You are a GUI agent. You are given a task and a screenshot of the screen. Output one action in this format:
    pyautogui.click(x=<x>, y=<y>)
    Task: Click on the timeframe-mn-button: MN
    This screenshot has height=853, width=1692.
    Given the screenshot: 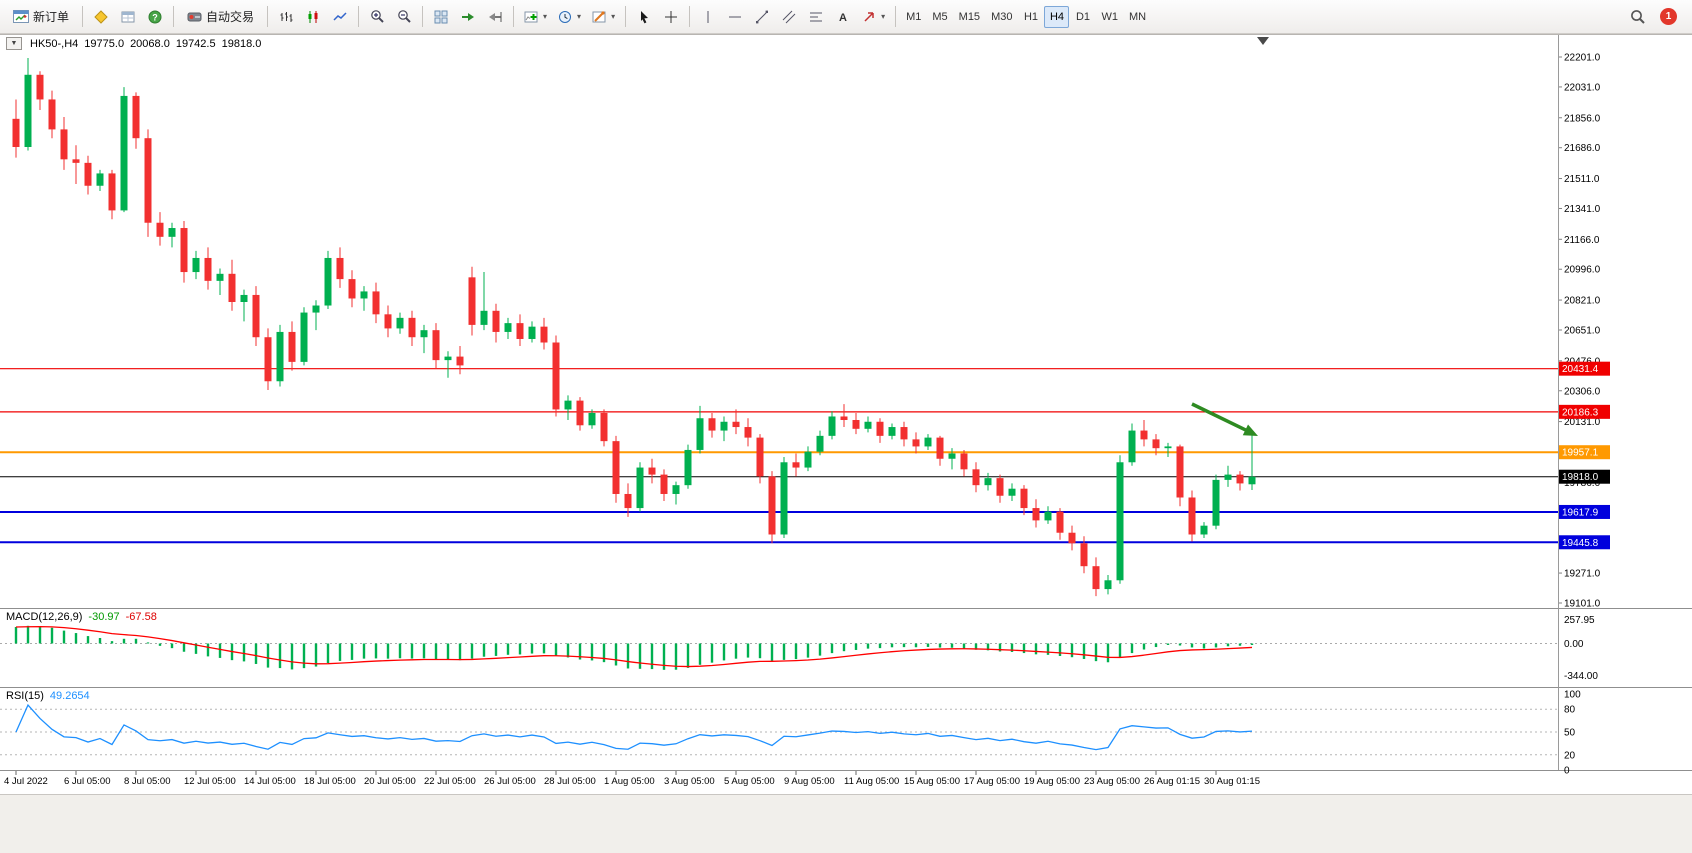 What is the action you would take?
    pyautogui.click(x=1137, y=17)
    